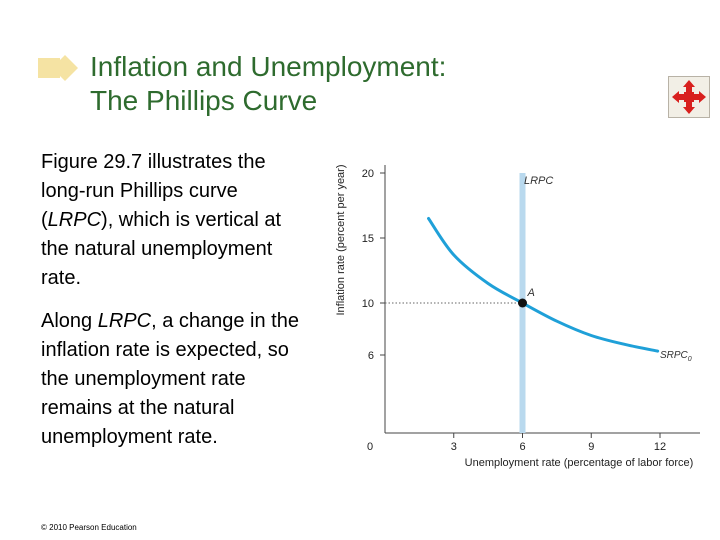 This screenshot has height=540, width=720. I want to click on x-tick-label: 9, so click(591, 447).